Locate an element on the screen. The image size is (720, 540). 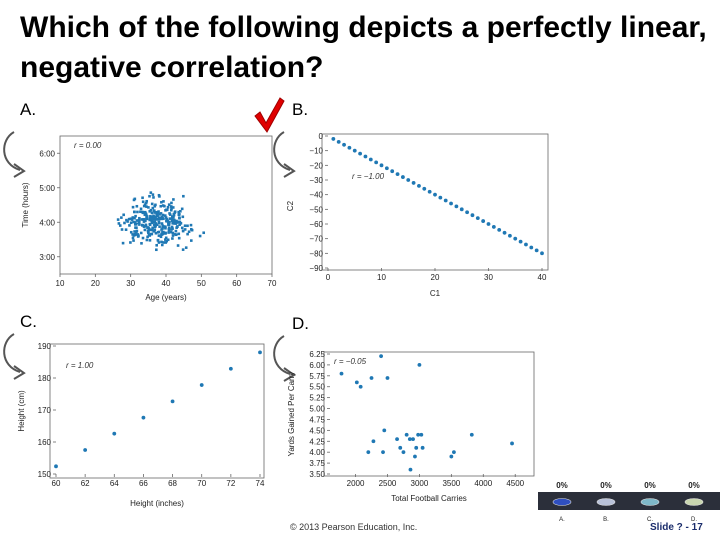
x-tick-label: 30 is located at coordinates (488, 277).